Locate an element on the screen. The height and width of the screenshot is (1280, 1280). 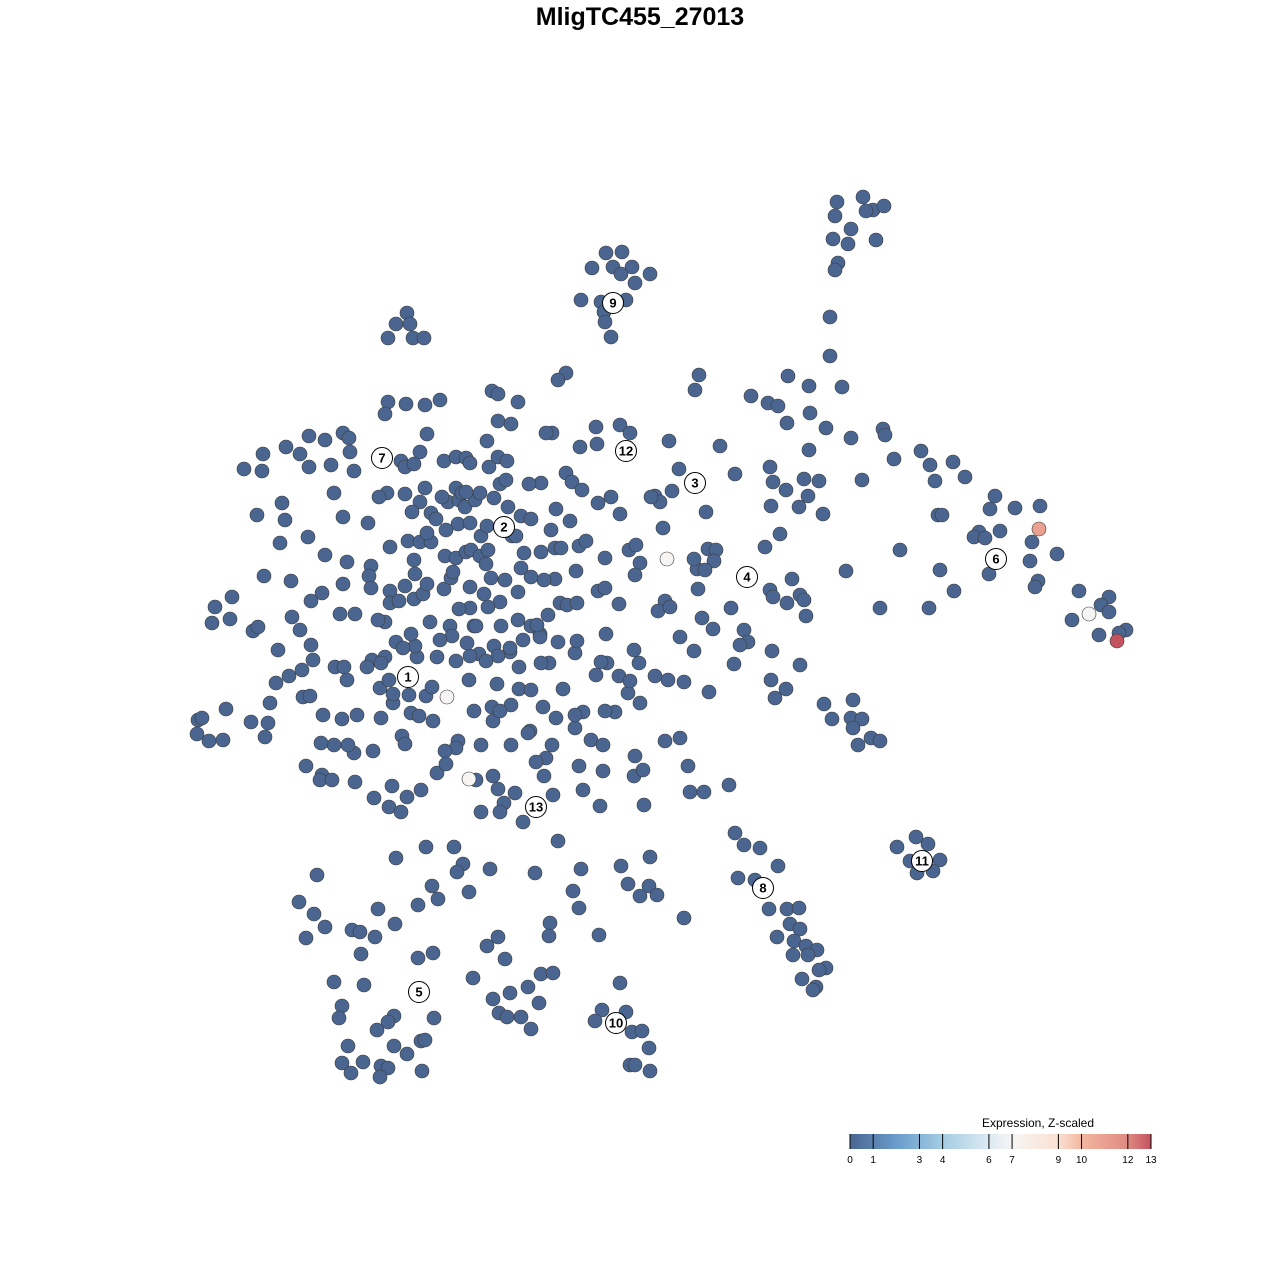
cluster-label-text: 4 is located at coordinates (747, 577).